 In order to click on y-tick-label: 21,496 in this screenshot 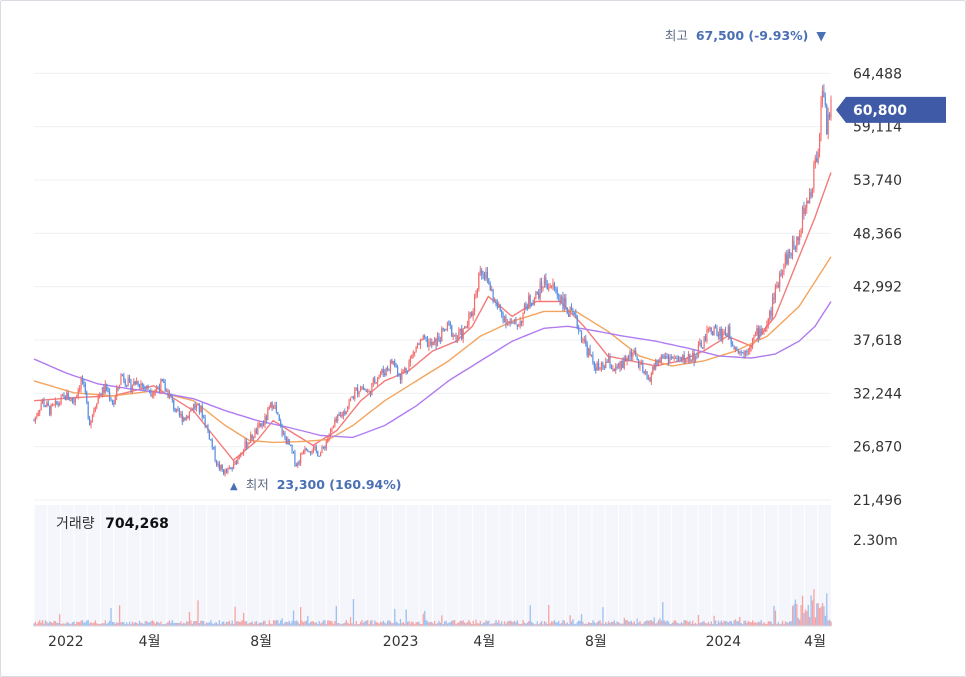, I will do `click(877, 501)`.